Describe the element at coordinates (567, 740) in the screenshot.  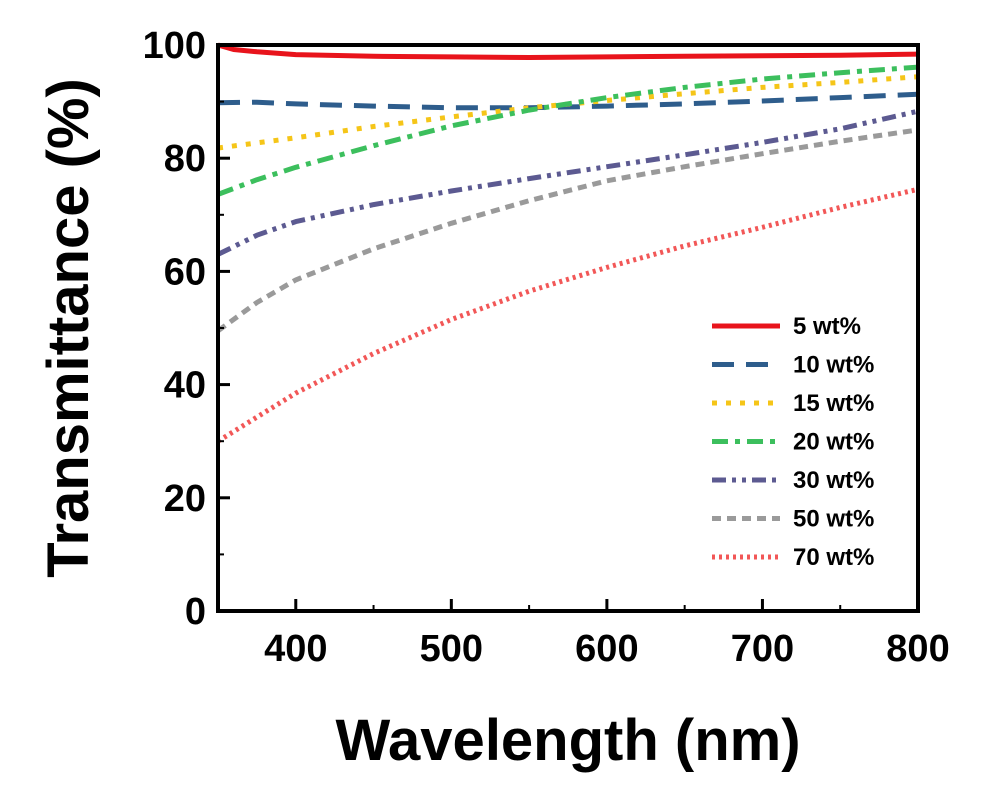
I see `x-axis-title: Wavelength (nm)` at that location.